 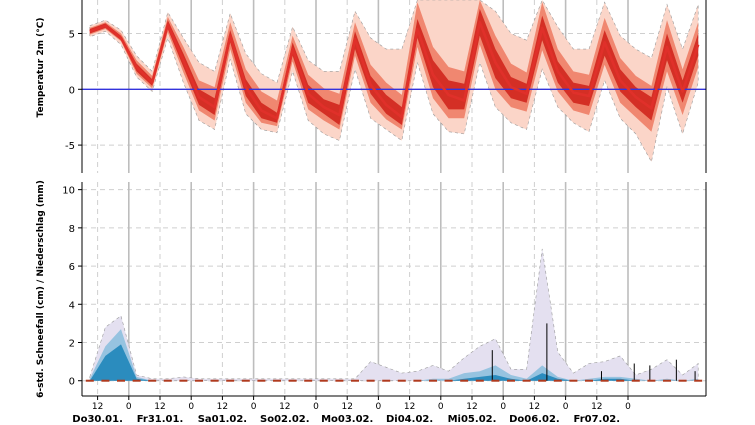 What do you see at coordinates (347, 419) in the screenshot?
I see `x-day-label: Mo03.02.` at bounding box center [347, 419].